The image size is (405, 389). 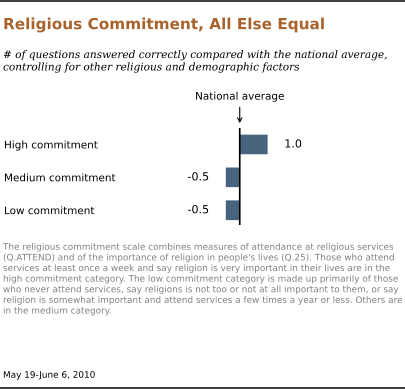 I want to click on y-tick-label: Medium commitment, so click(x=60, y=177).